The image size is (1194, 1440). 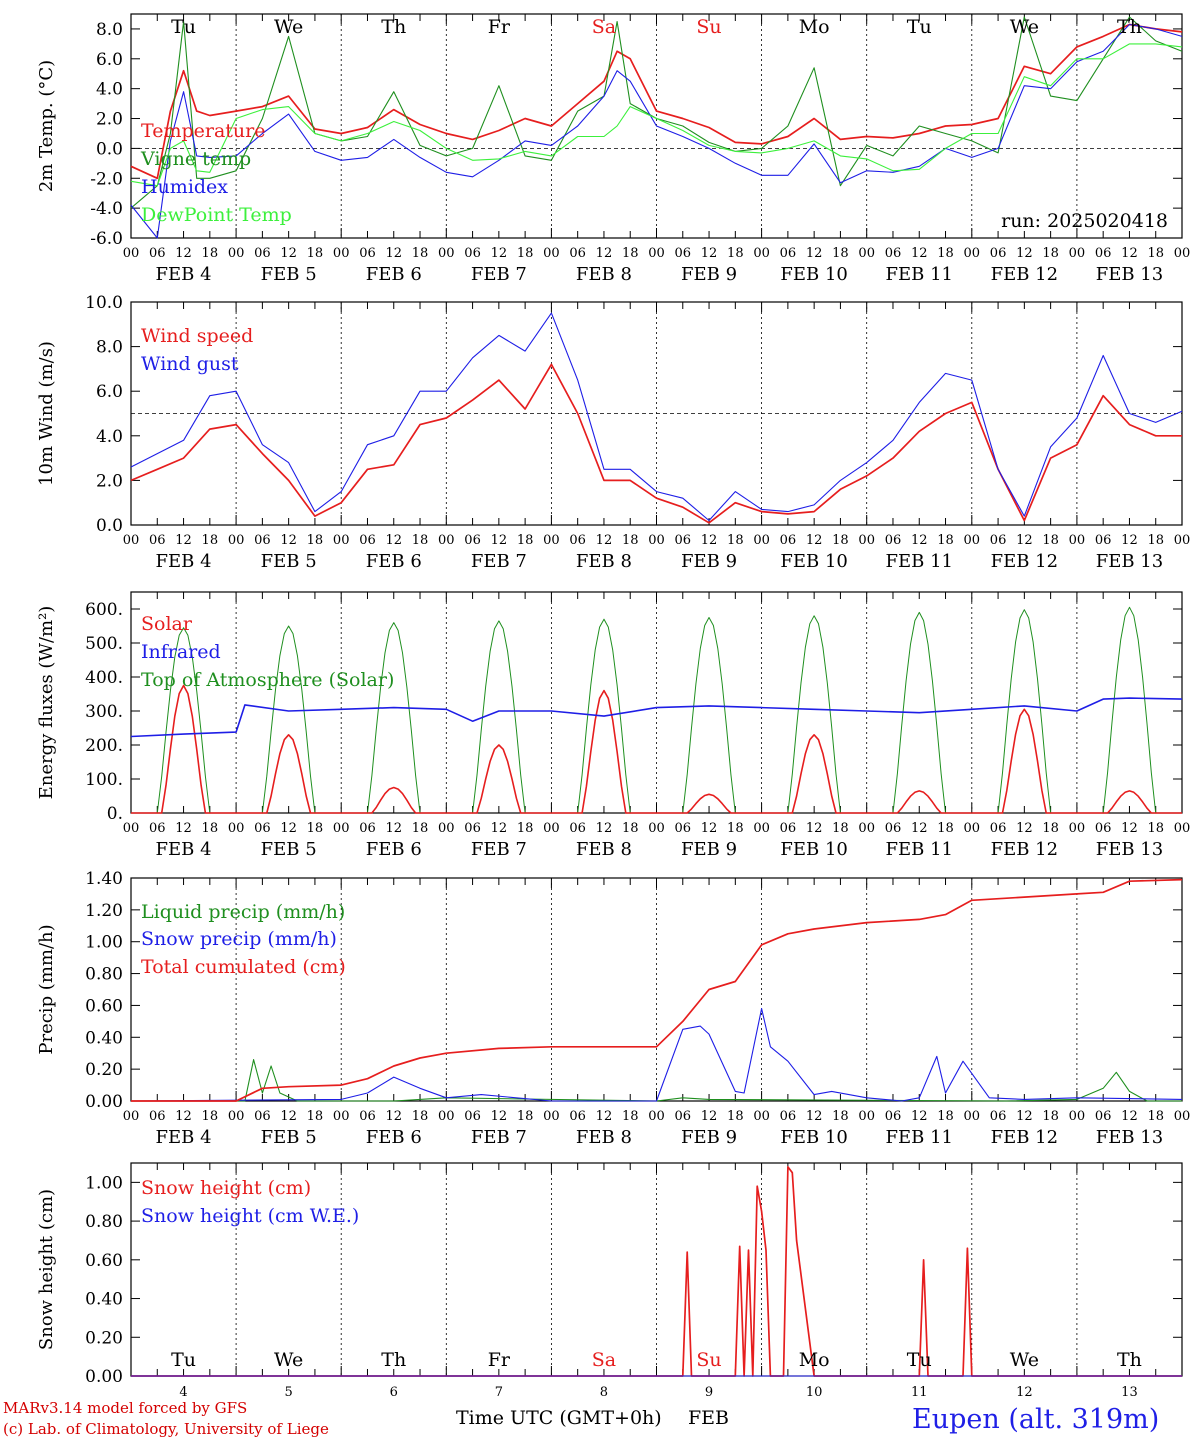 I want to click on y-tick-label: 1.00, so click(x=104, y=943).